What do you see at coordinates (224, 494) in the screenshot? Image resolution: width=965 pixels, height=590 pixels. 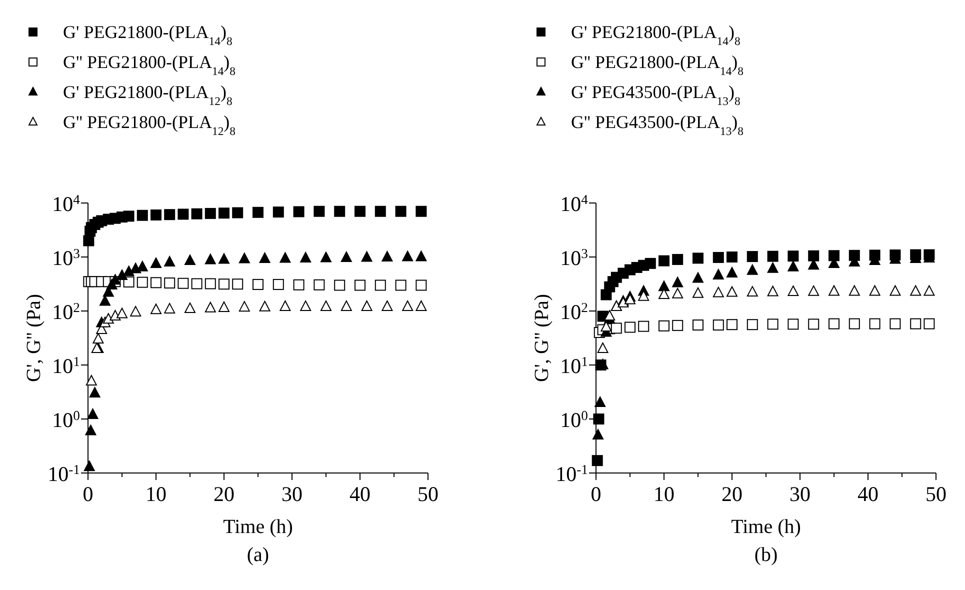 I see `x-tick-label: 20` at bounding box center [224, 494].